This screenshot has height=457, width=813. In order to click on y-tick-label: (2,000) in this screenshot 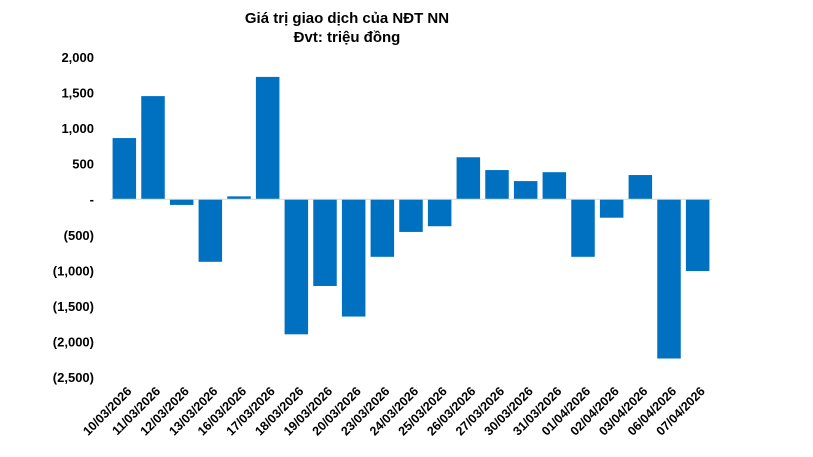, I will do `click(73, 341)`.